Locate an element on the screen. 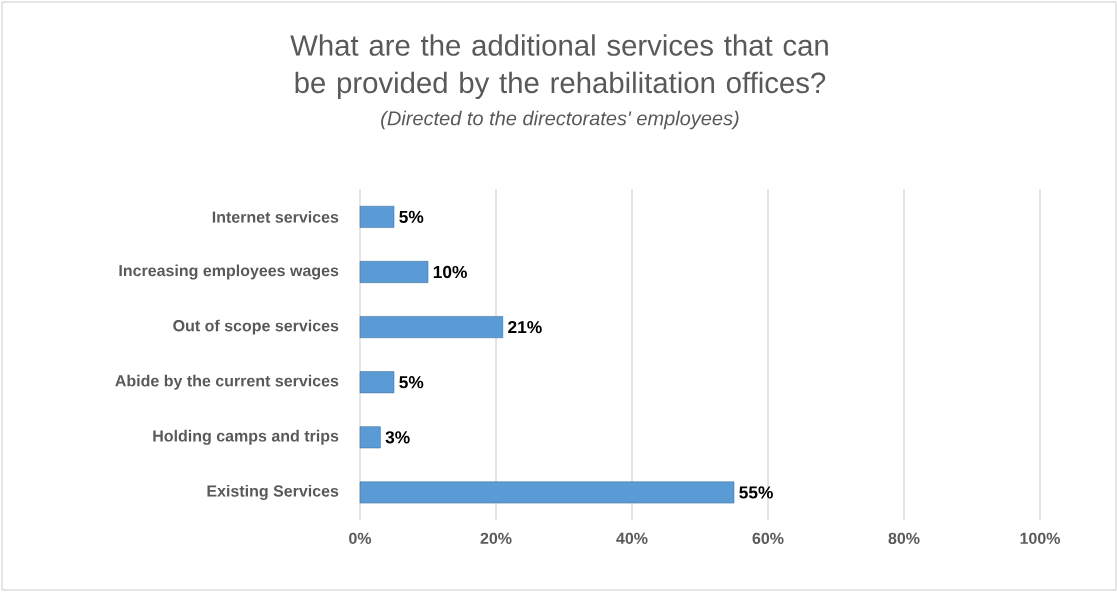 The height and width of the screenshot is (592, 1118). data-label: 3% is located at coordinates (397, 437).